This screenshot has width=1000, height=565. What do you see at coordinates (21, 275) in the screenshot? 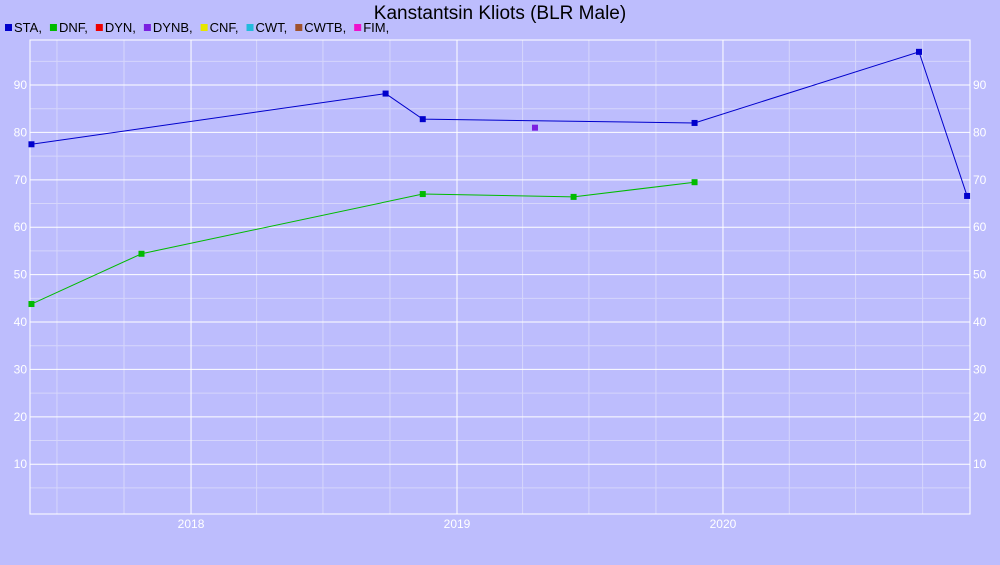
I see `y-tick-label-left: 50` at bounding box center [21, 275].